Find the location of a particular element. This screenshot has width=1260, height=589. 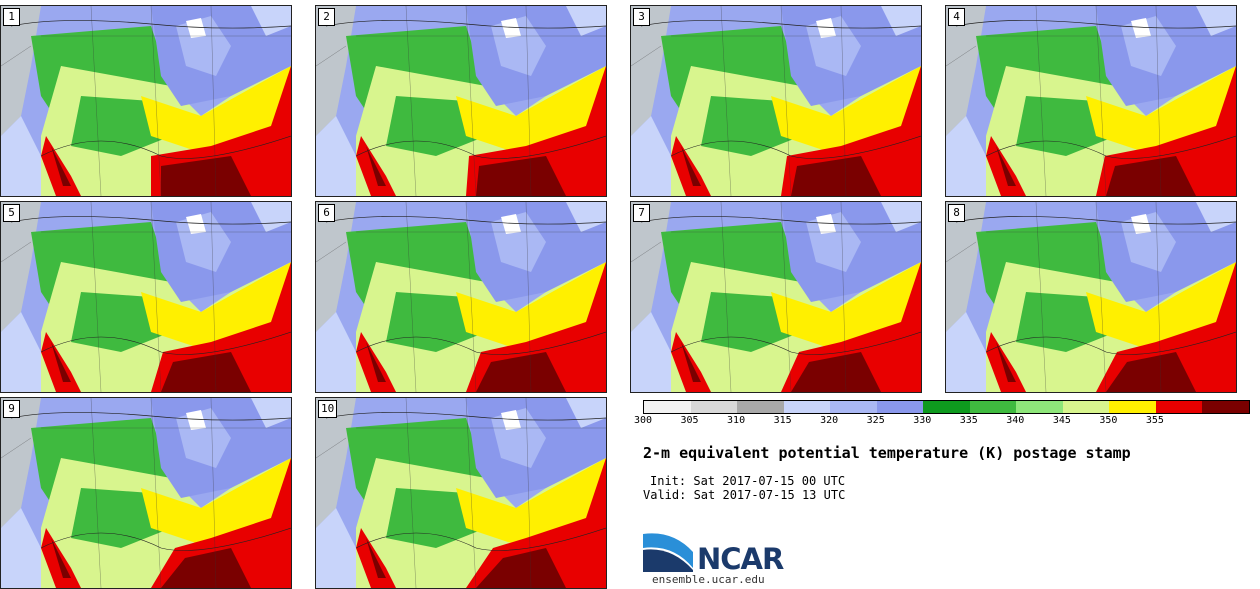

map-panel: 3 is located at coordinates (776, 101).